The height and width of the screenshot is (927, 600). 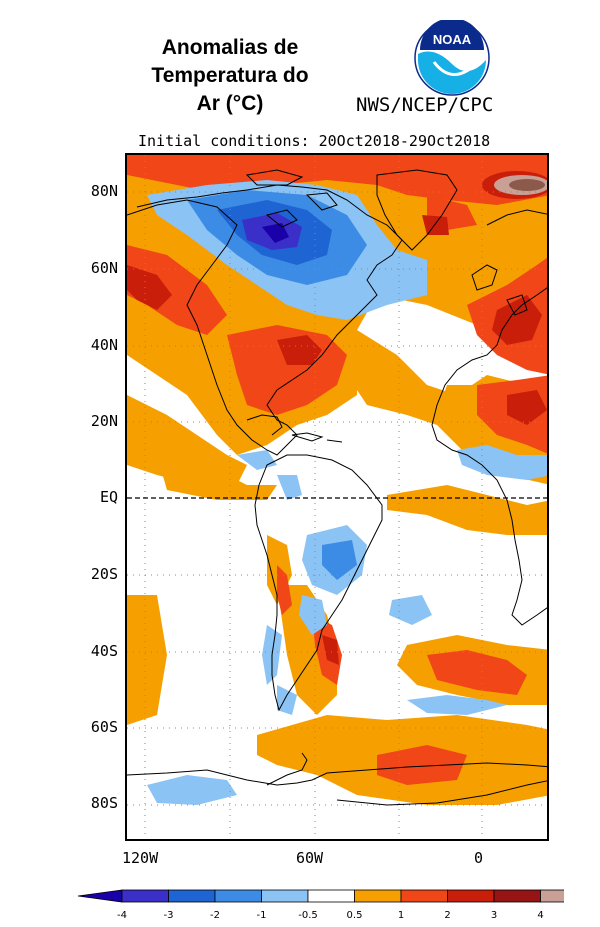 I want to click on agency-label: NWS/NCEP/CPC, so click(x=425, y=105).